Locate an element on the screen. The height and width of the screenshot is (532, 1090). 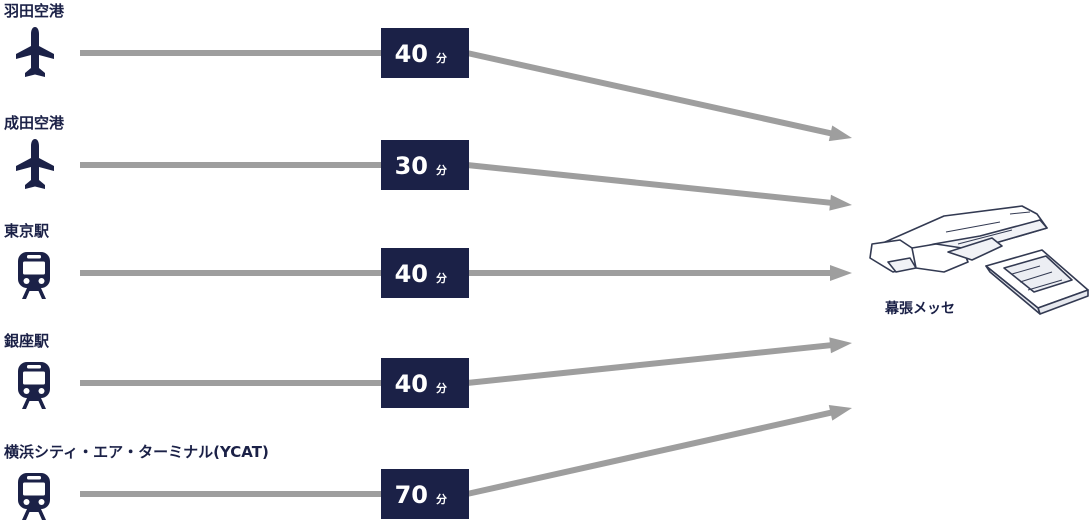
origin-label: 銀座駅 is located at coordinates (27, 341).